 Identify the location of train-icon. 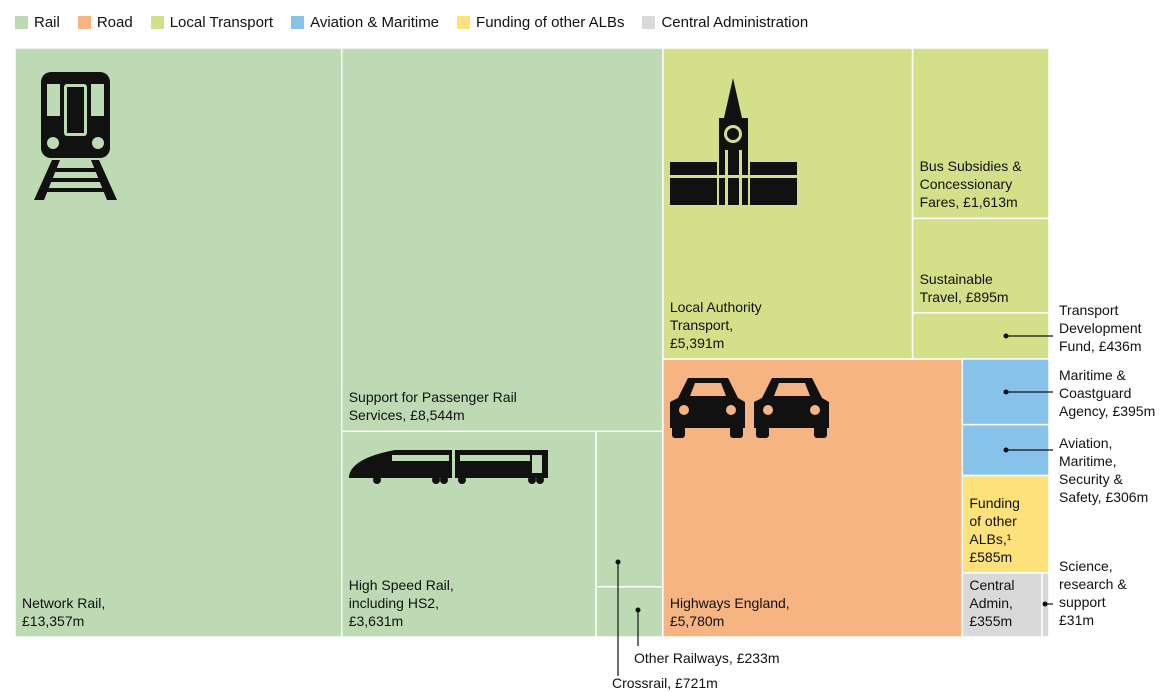
(75, 136).